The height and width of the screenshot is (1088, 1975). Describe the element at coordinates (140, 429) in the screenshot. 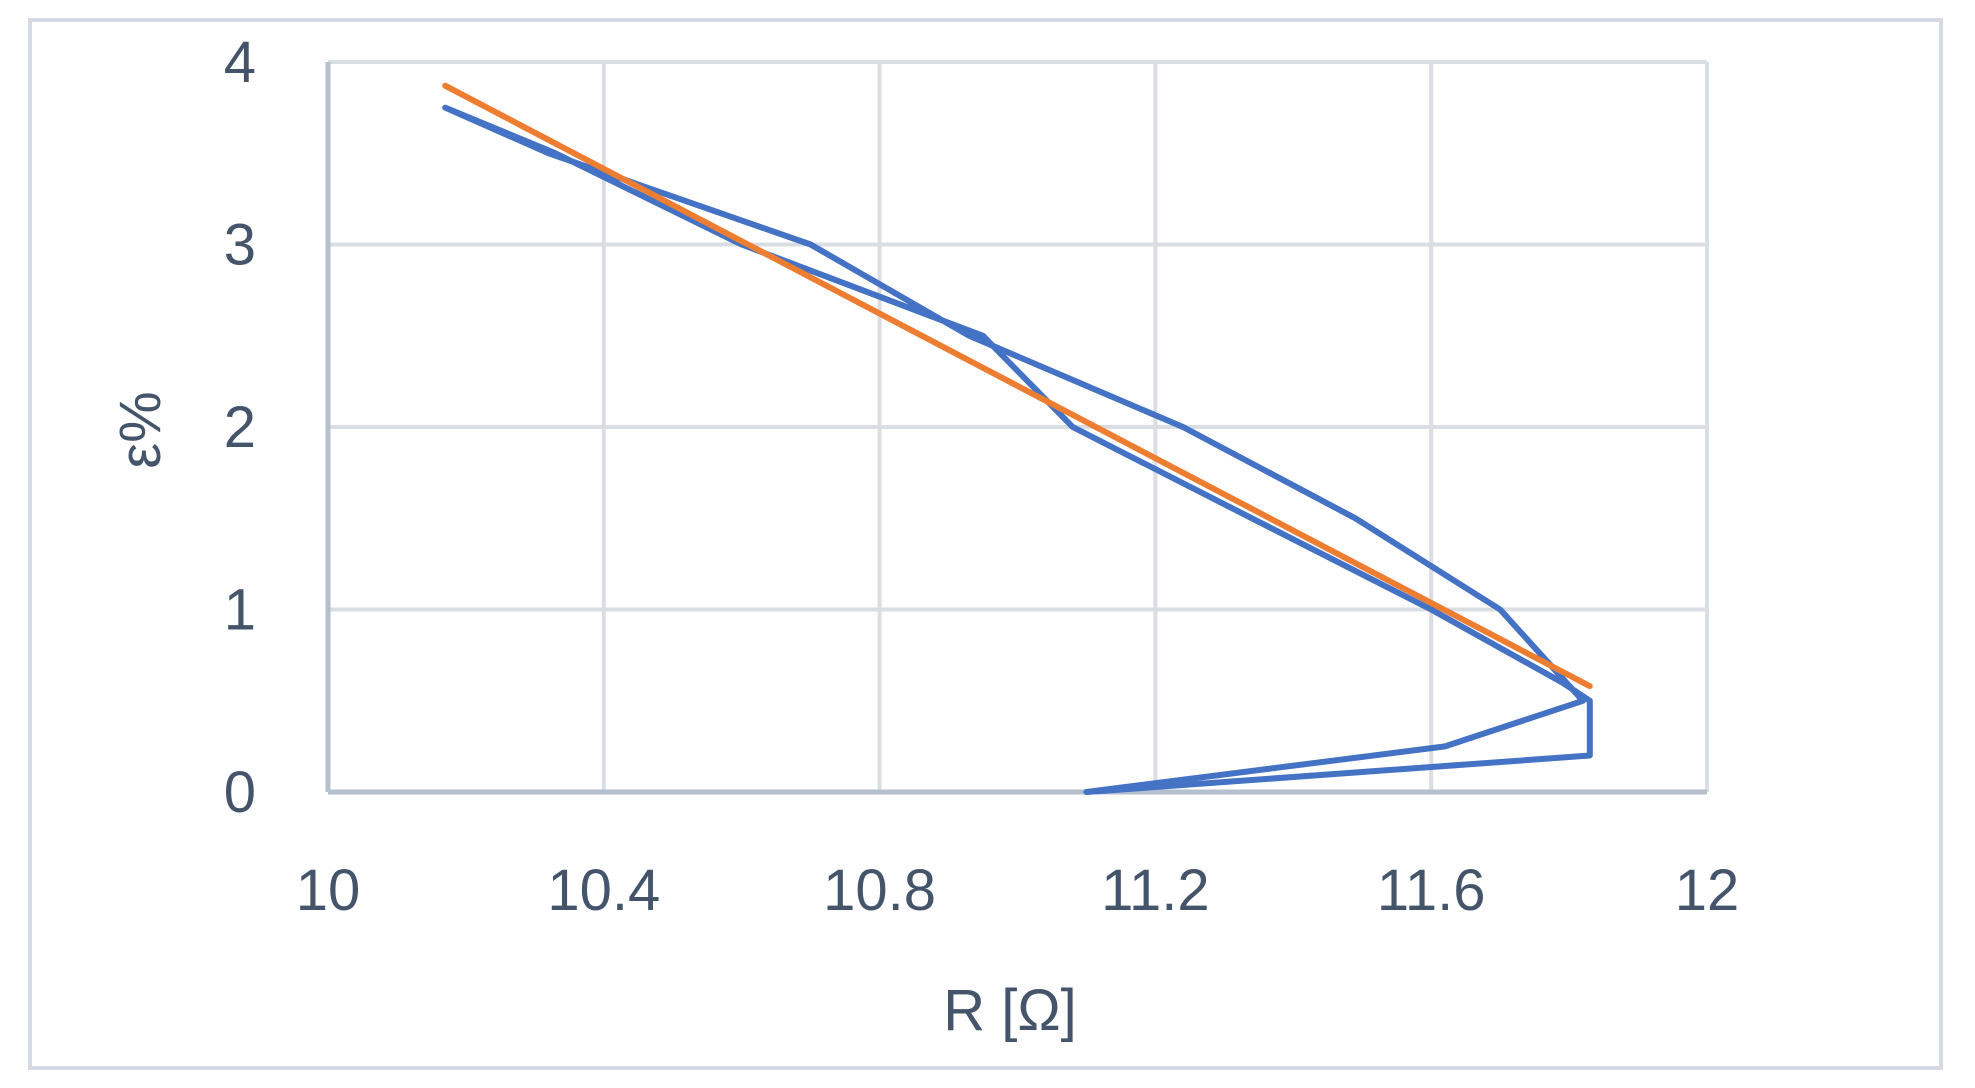

I see `y-axis-title: ε%` at that location.